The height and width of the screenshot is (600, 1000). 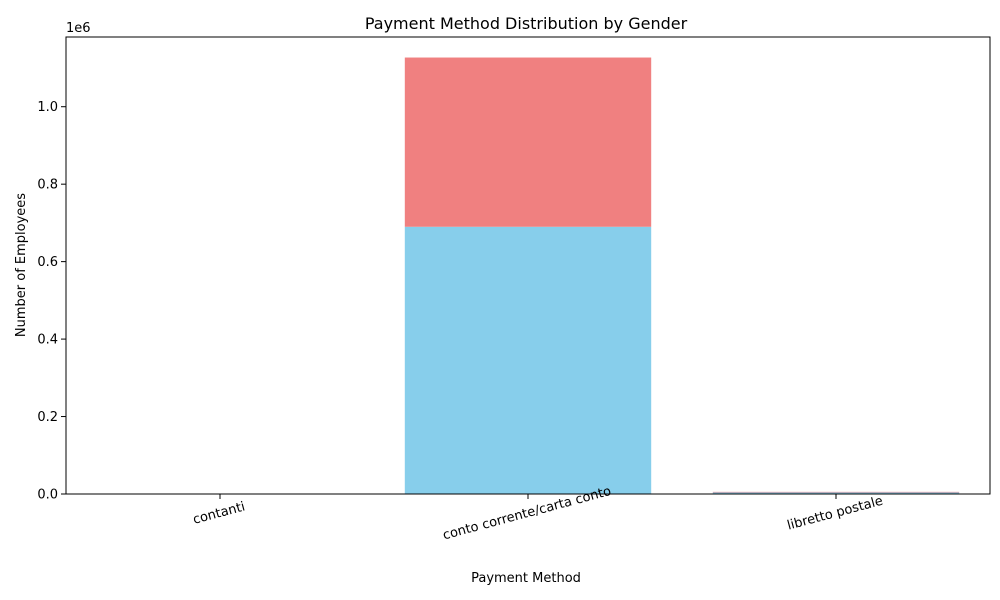 I want to click on y-axis: 0.0 0.2 0.4 0.6 0.8 1.0, so click(x=51, y=301).